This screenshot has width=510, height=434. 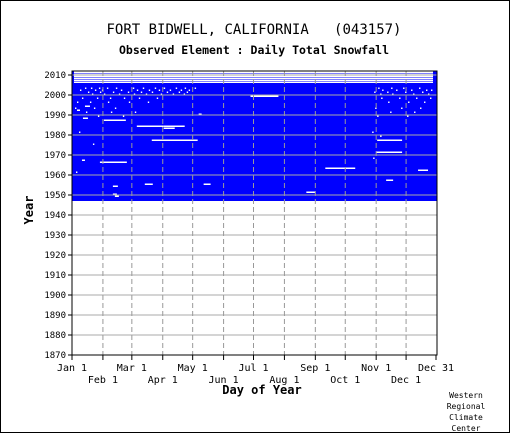 I want to click on credit-line: Center, so click(x=466, y=428).